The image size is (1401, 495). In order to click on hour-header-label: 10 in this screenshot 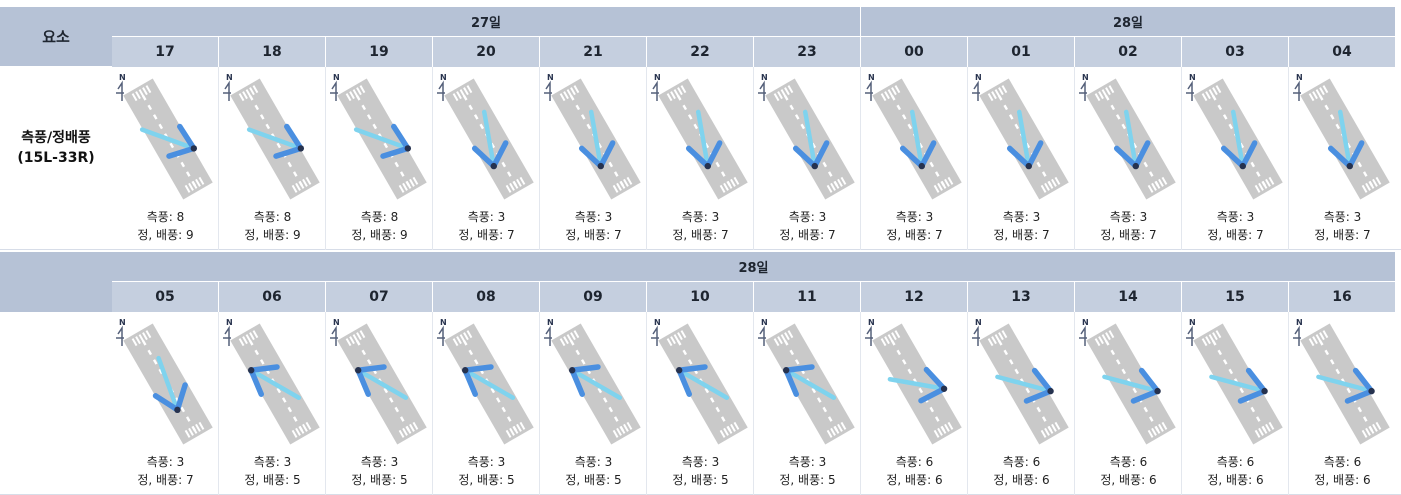, I will do `click(699, 297)`.